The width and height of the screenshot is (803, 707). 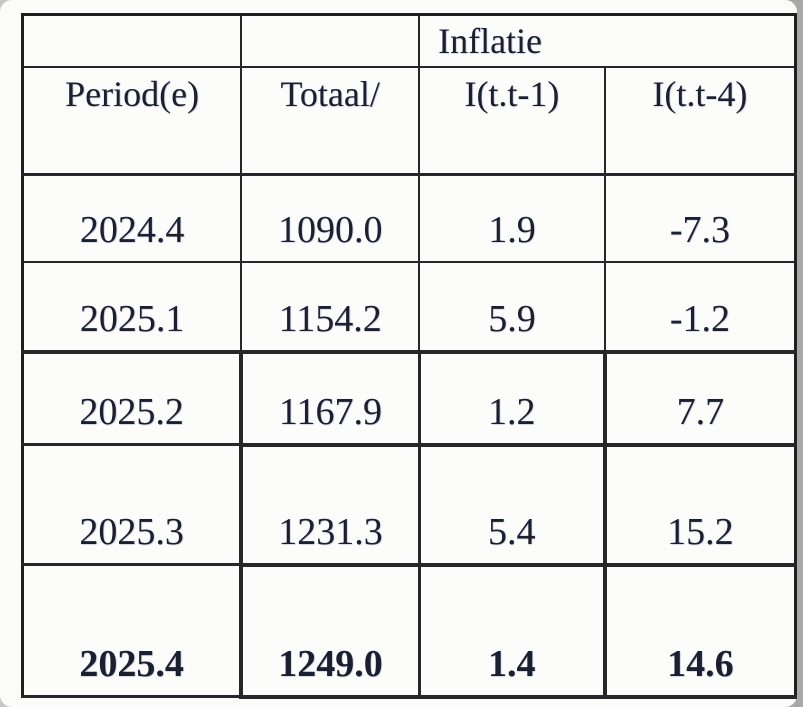 I want to click on table-row: 2024.4 1090.0 1.9 -7.3, so click(x=409, y=218).